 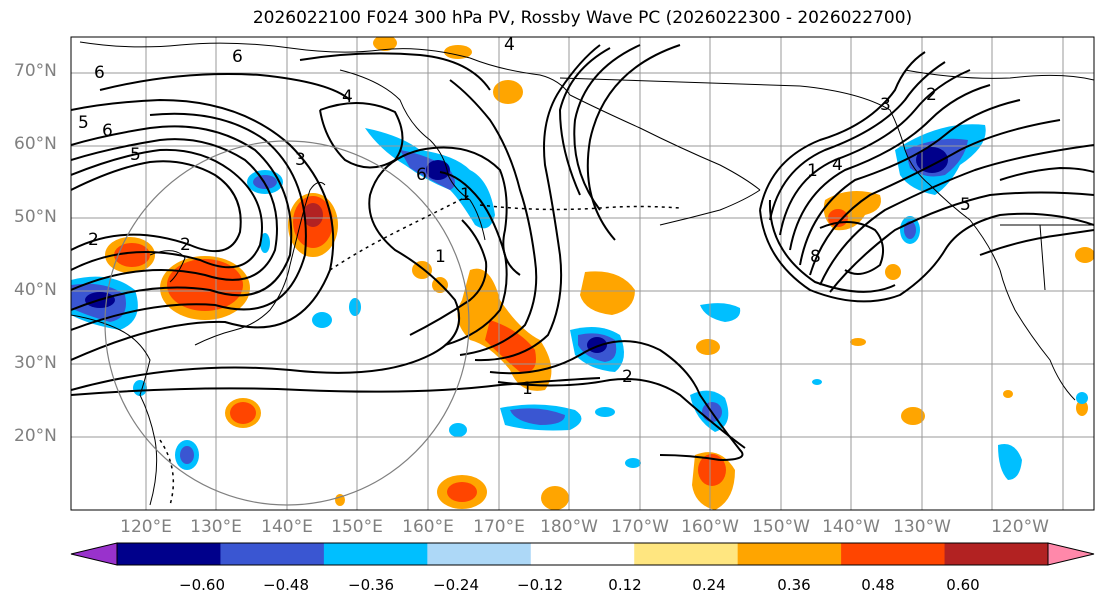 I want to click on colorbar-tick-label: −0.12, so click(x=540, y=585).